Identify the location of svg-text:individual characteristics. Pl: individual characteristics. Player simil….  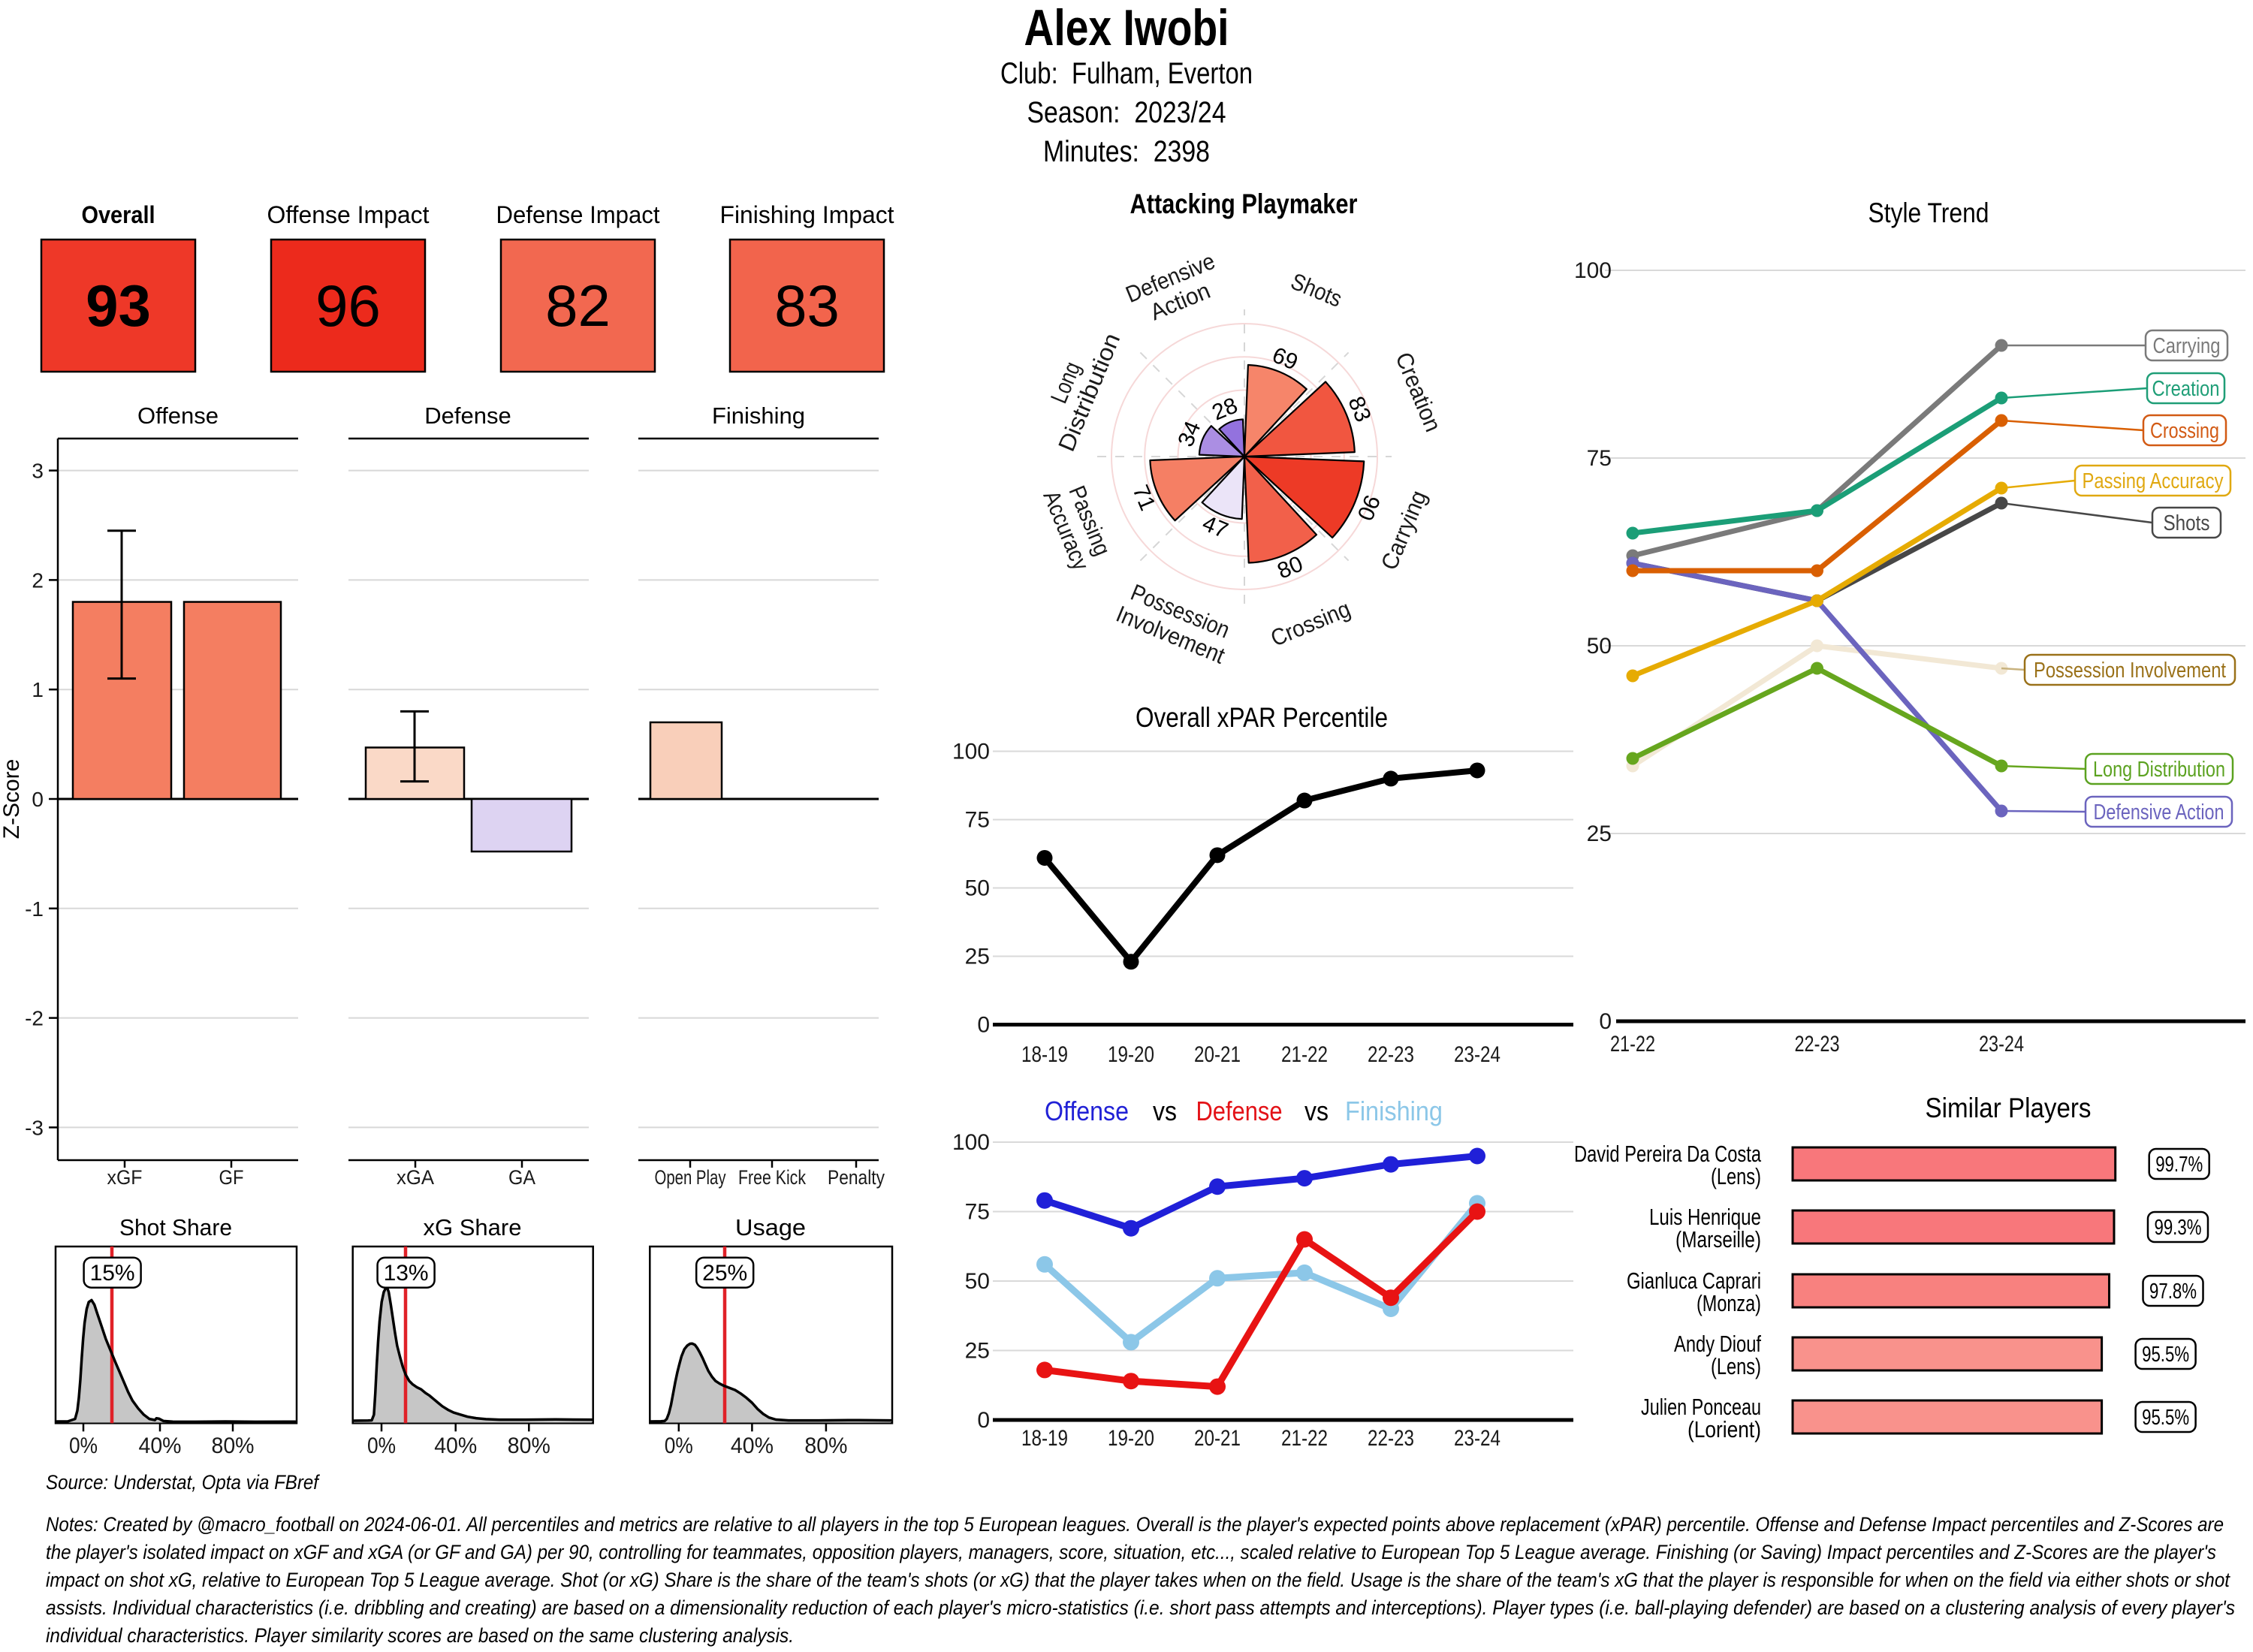
(420, 1635).